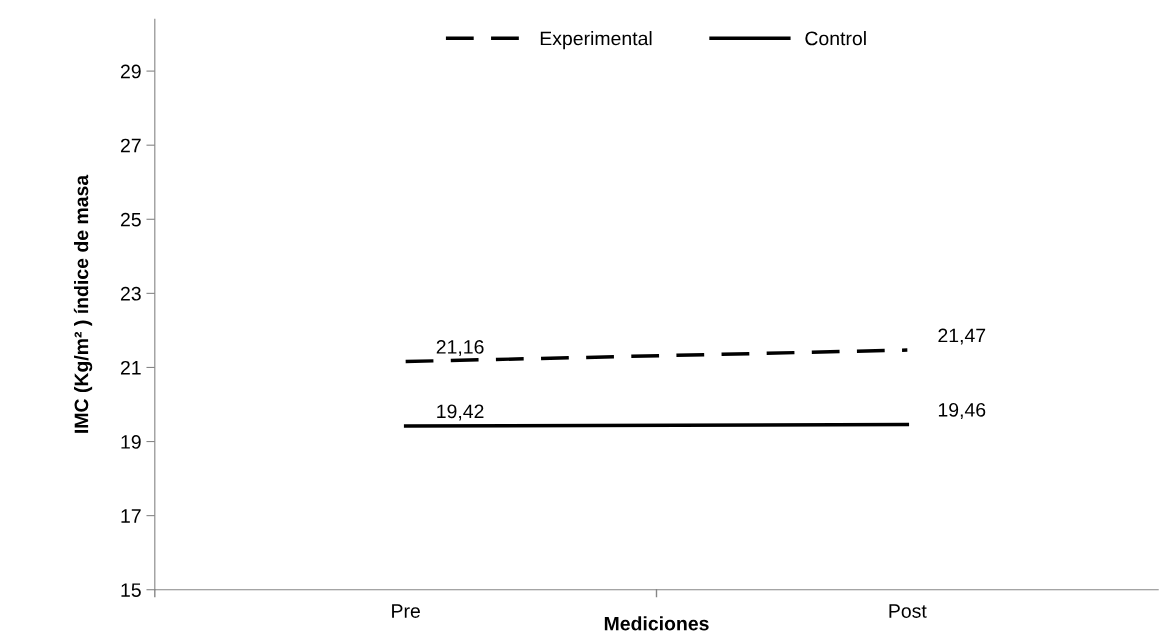  Describe the element at coordinates (596, 40) in the screenshot. I see `legend-label: Experimental` at that location.